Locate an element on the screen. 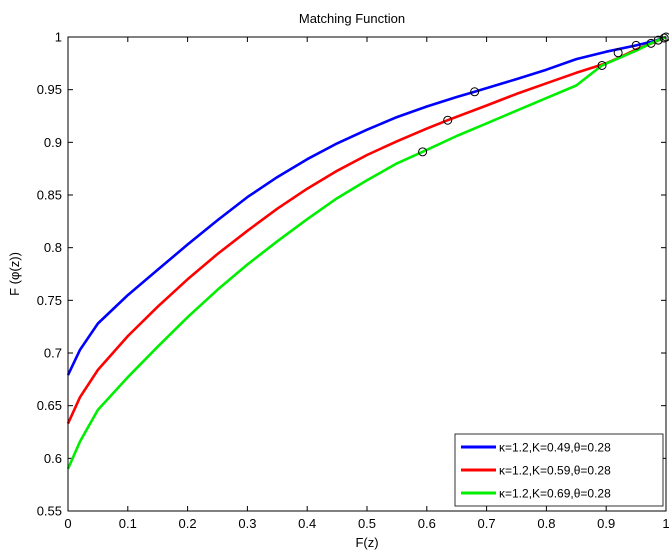  y-tick-label: 0.55 is located at coordinates (49, 511).